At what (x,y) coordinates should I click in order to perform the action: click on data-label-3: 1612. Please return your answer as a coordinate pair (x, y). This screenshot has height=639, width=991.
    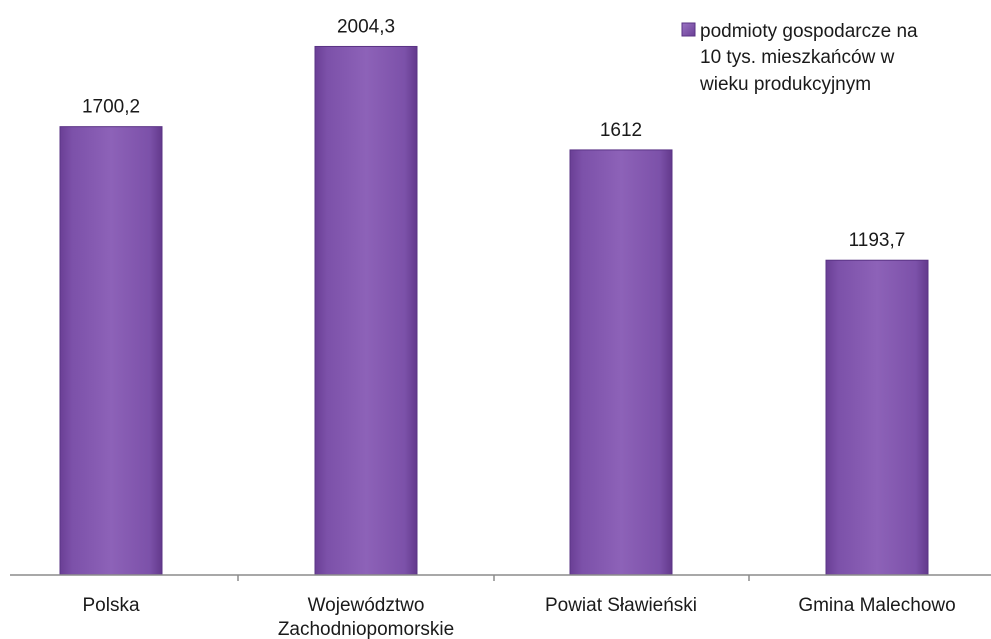
    Looking at the image, I should click on (621, 130).